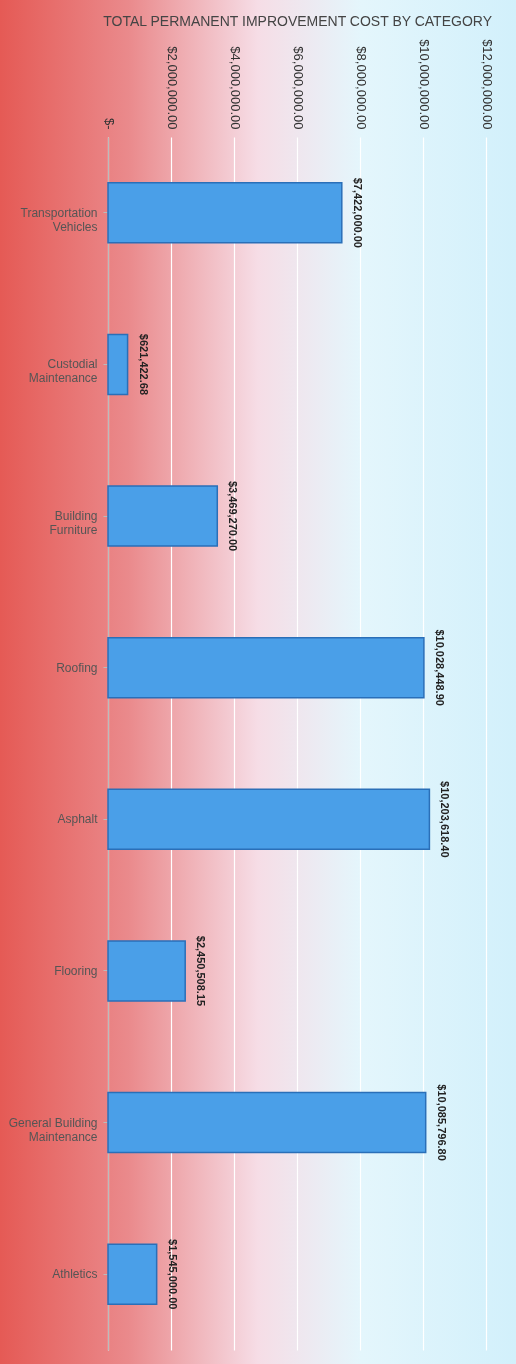 The image size is (516, 1364). I want to click on x-tick-label: $8,000,000.00, so click(361, 88).